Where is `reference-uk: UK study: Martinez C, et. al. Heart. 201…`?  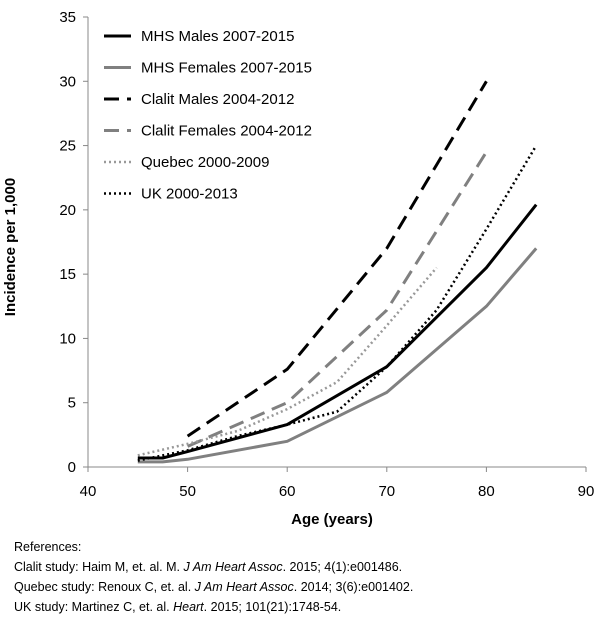
reference-uk: UK study: Martinez C, et. al. Heart. 201… is located at coordinates (306, 607).